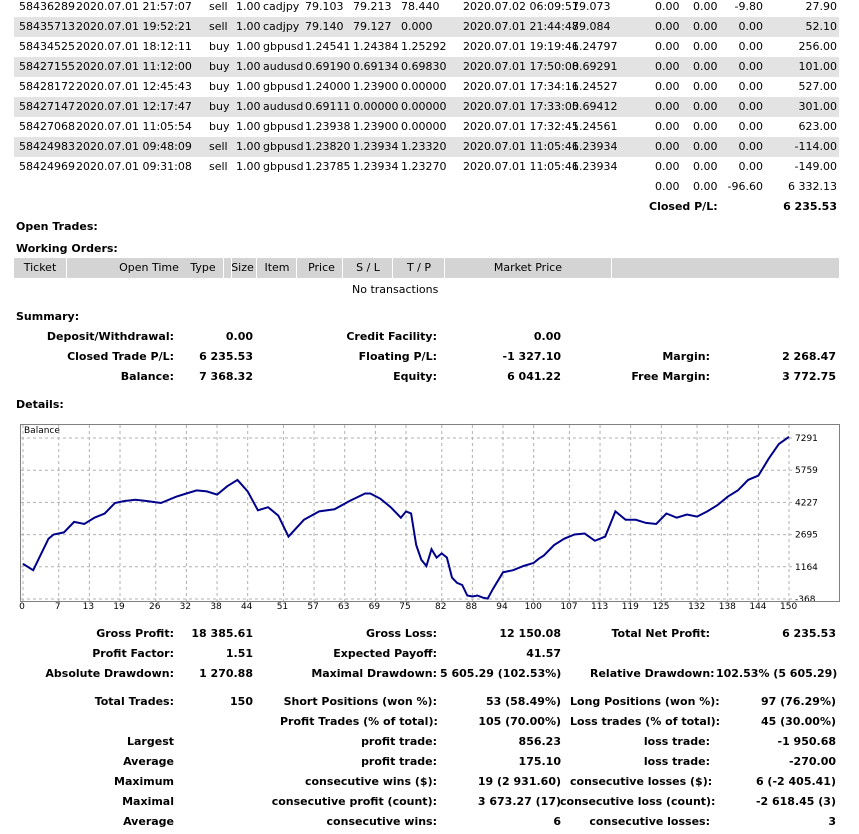 This screenshot has height=834, width=859. What do you see at coordinates (789, 607) in the screenshot?
I see `x-tick-label: 150` at bounding box center [789, 607].